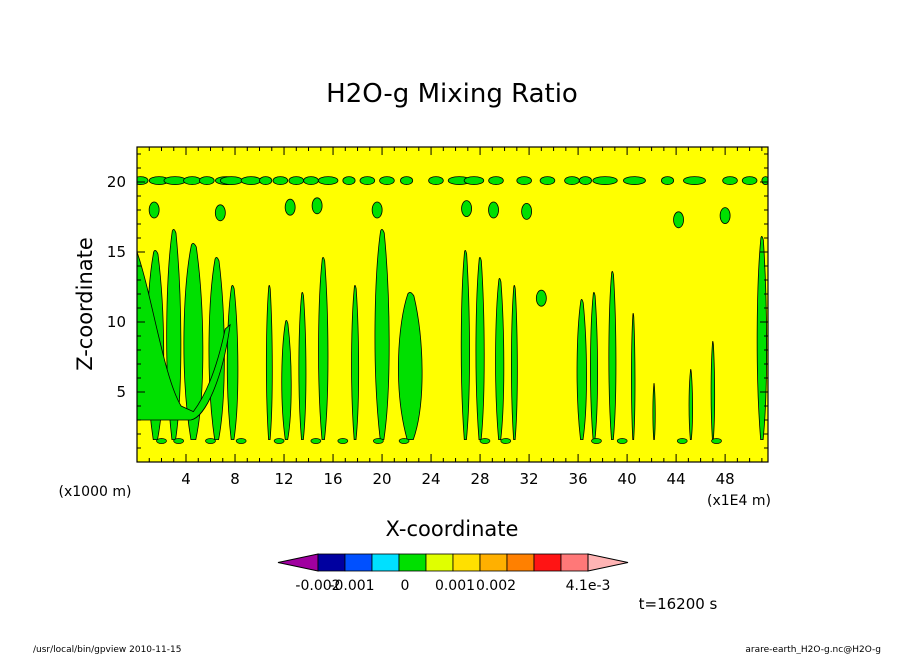 This screenshot has height=654, width=904. What do you see at coordinates (382, 479) in the screenshot?
I see `x-tick-label: 20` at bounding box center [382, 479].